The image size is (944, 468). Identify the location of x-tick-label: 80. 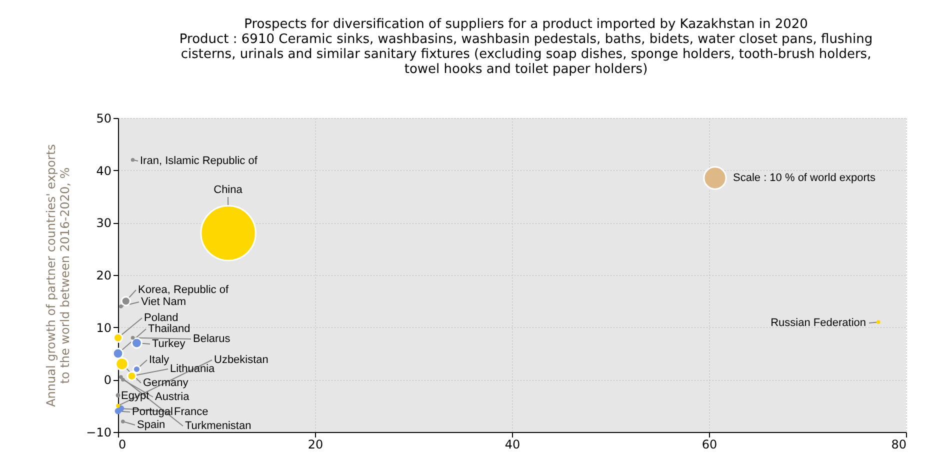
(898, 445).